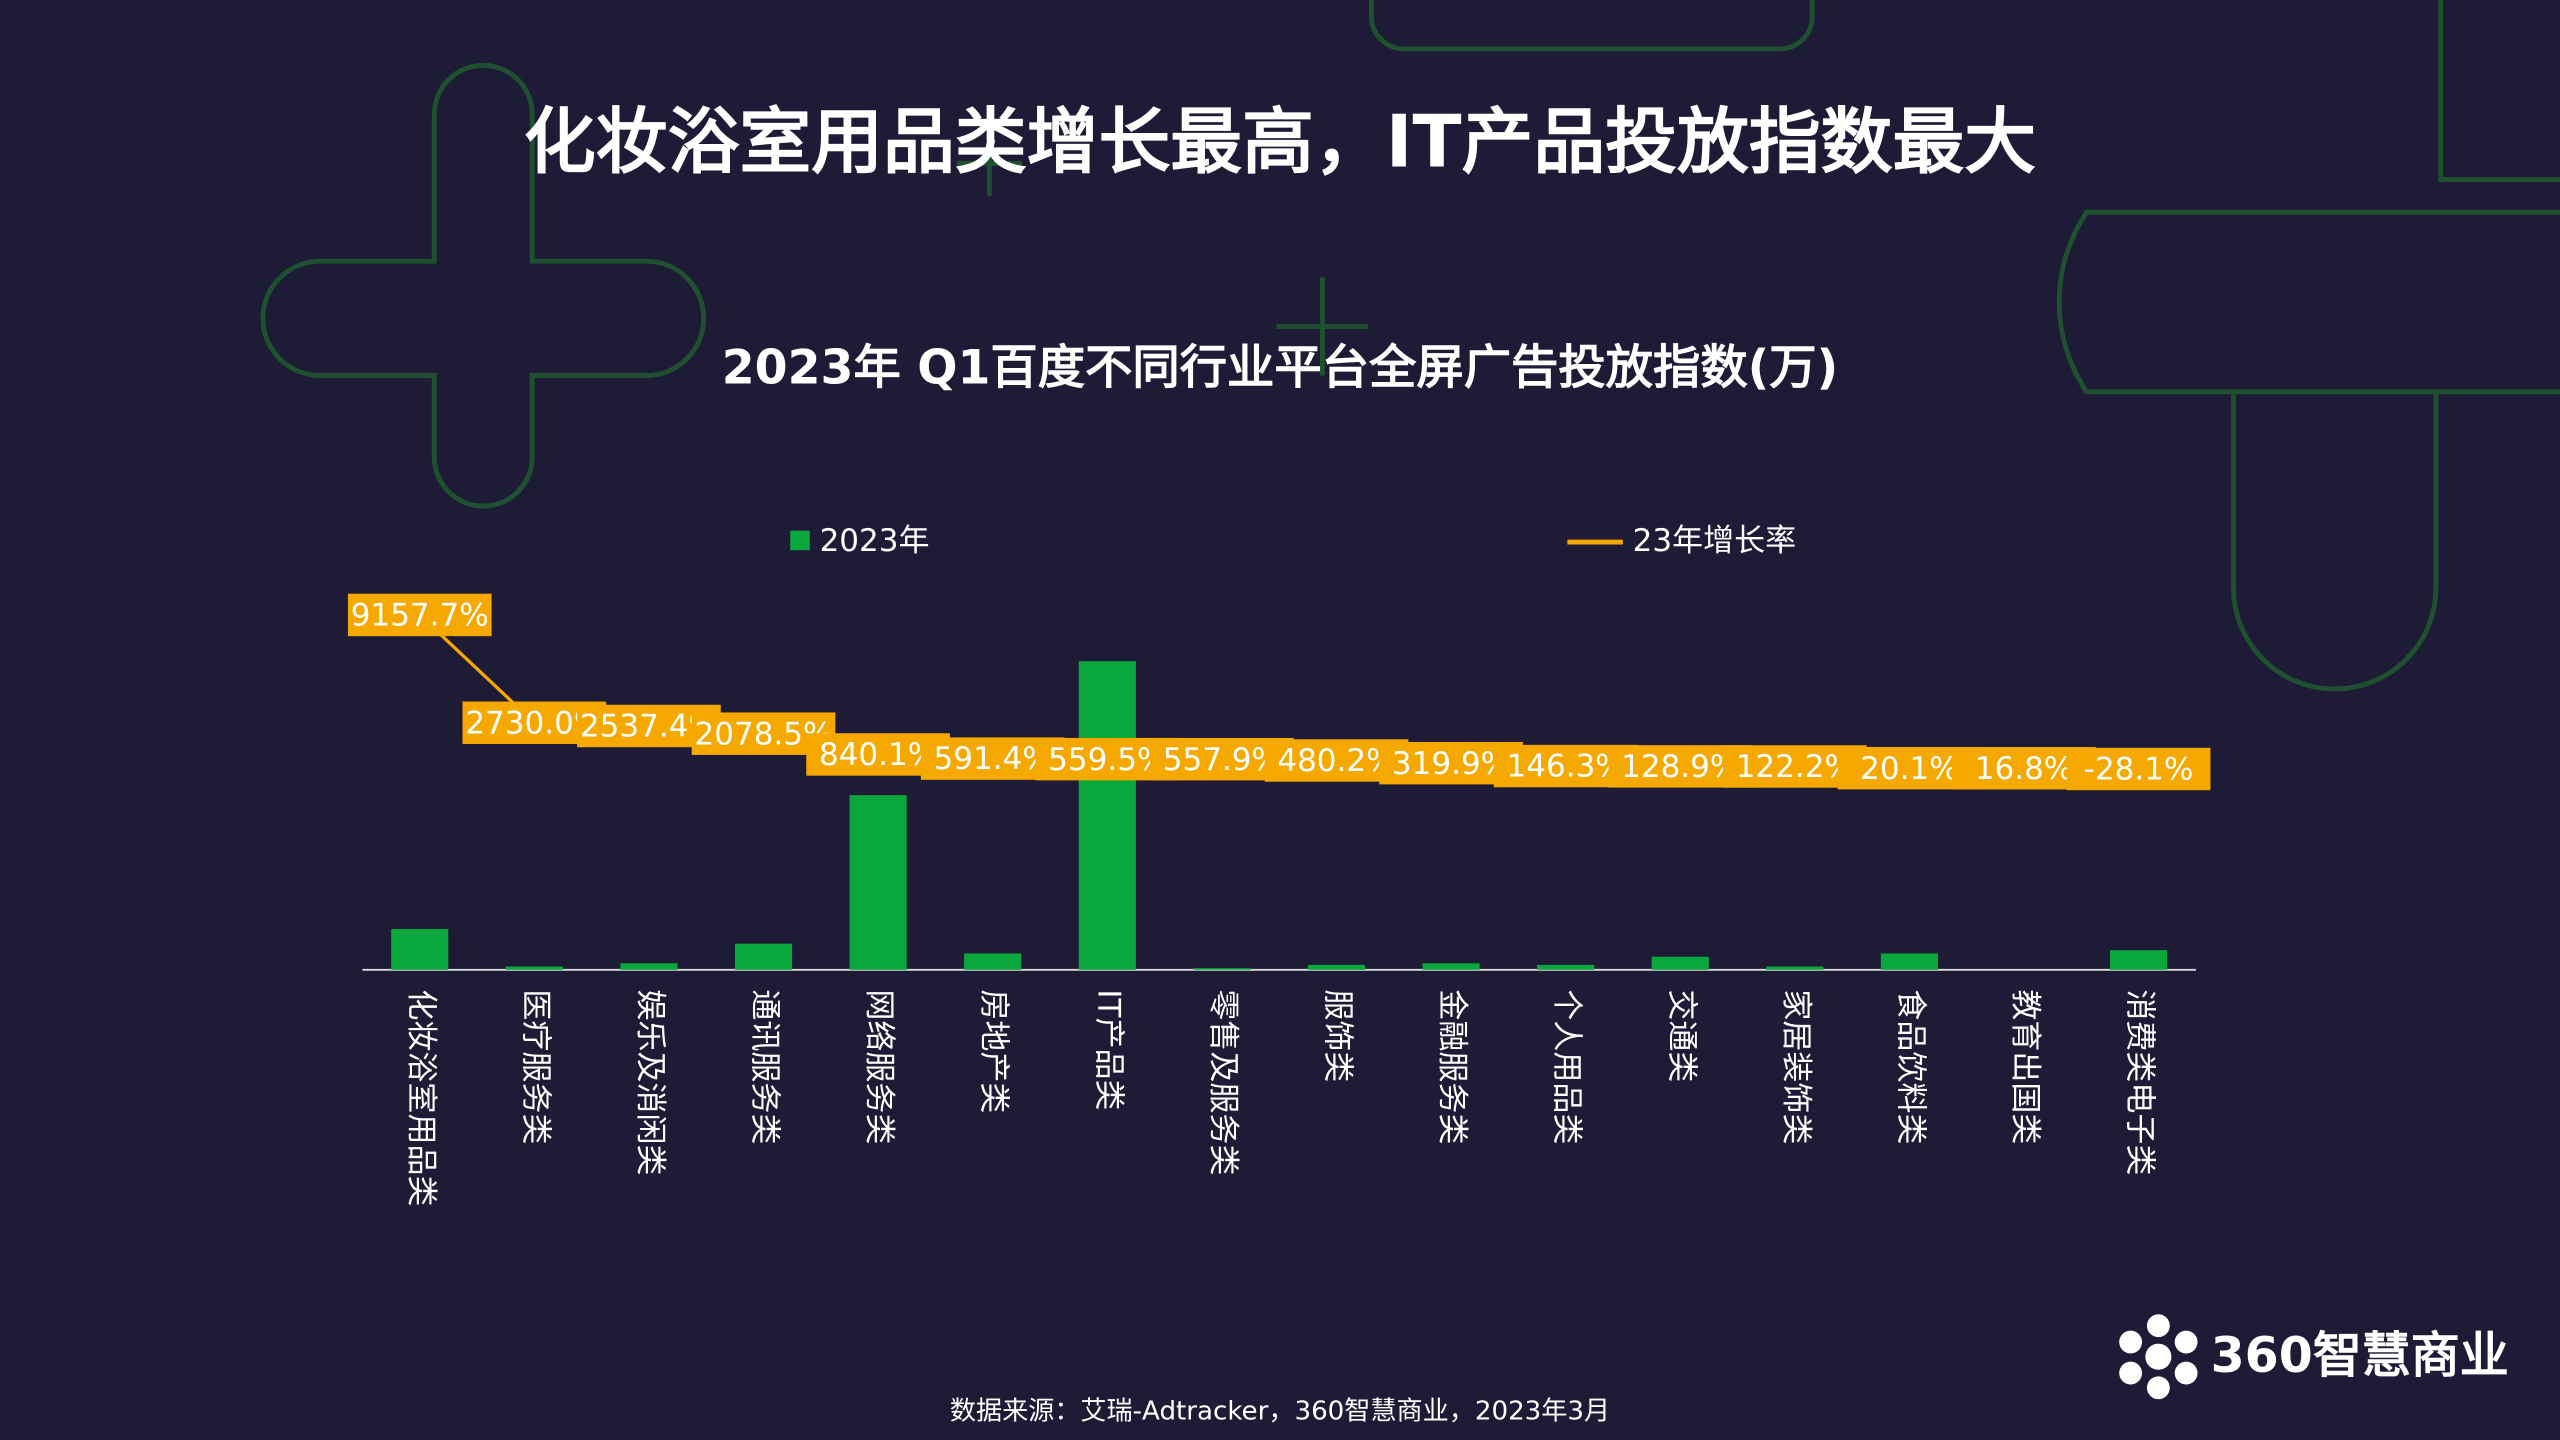 The width and height of the screenshot is (2560, 1440). What do you see at coordinates (1681, 1035) in the screenshot?
I see `x-tick-label: 交通类` at bounding box center [1681, 1035].